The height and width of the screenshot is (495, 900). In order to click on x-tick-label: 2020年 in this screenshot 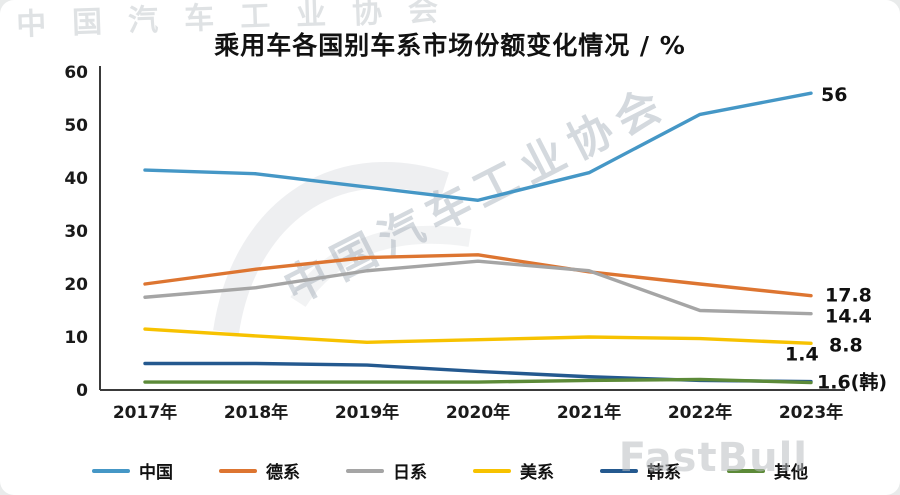, I will do `click(478, 412)`.